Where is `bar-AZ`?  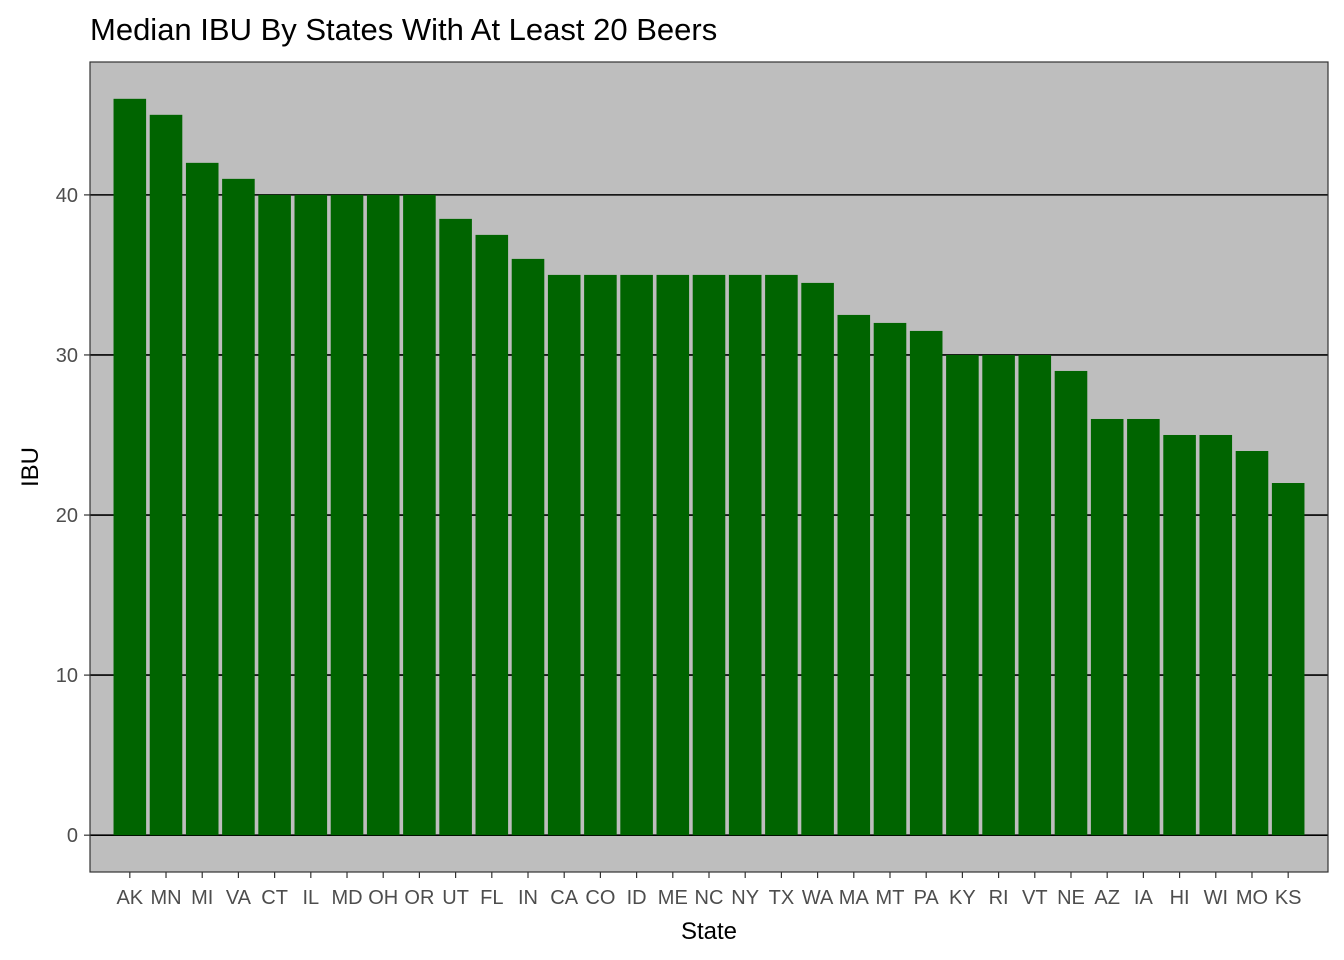
bar-AZ is located at coordinates (1107, 627).